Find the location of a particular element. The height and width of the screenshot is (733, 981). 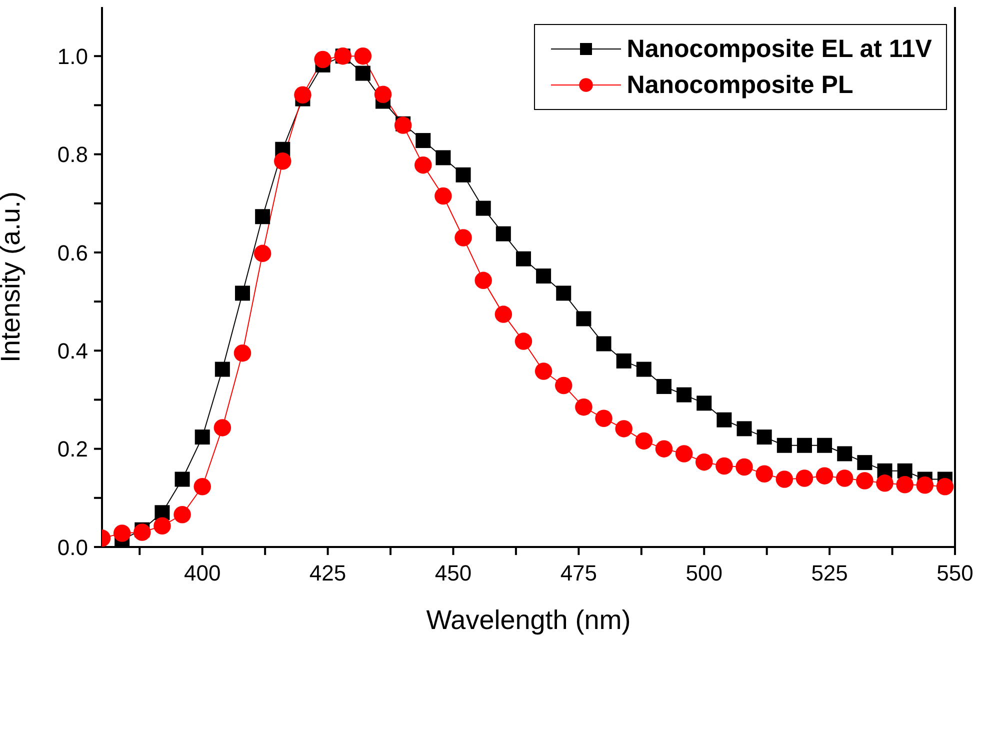

x-tick-label: 450 is located at coordinates (453, 573).